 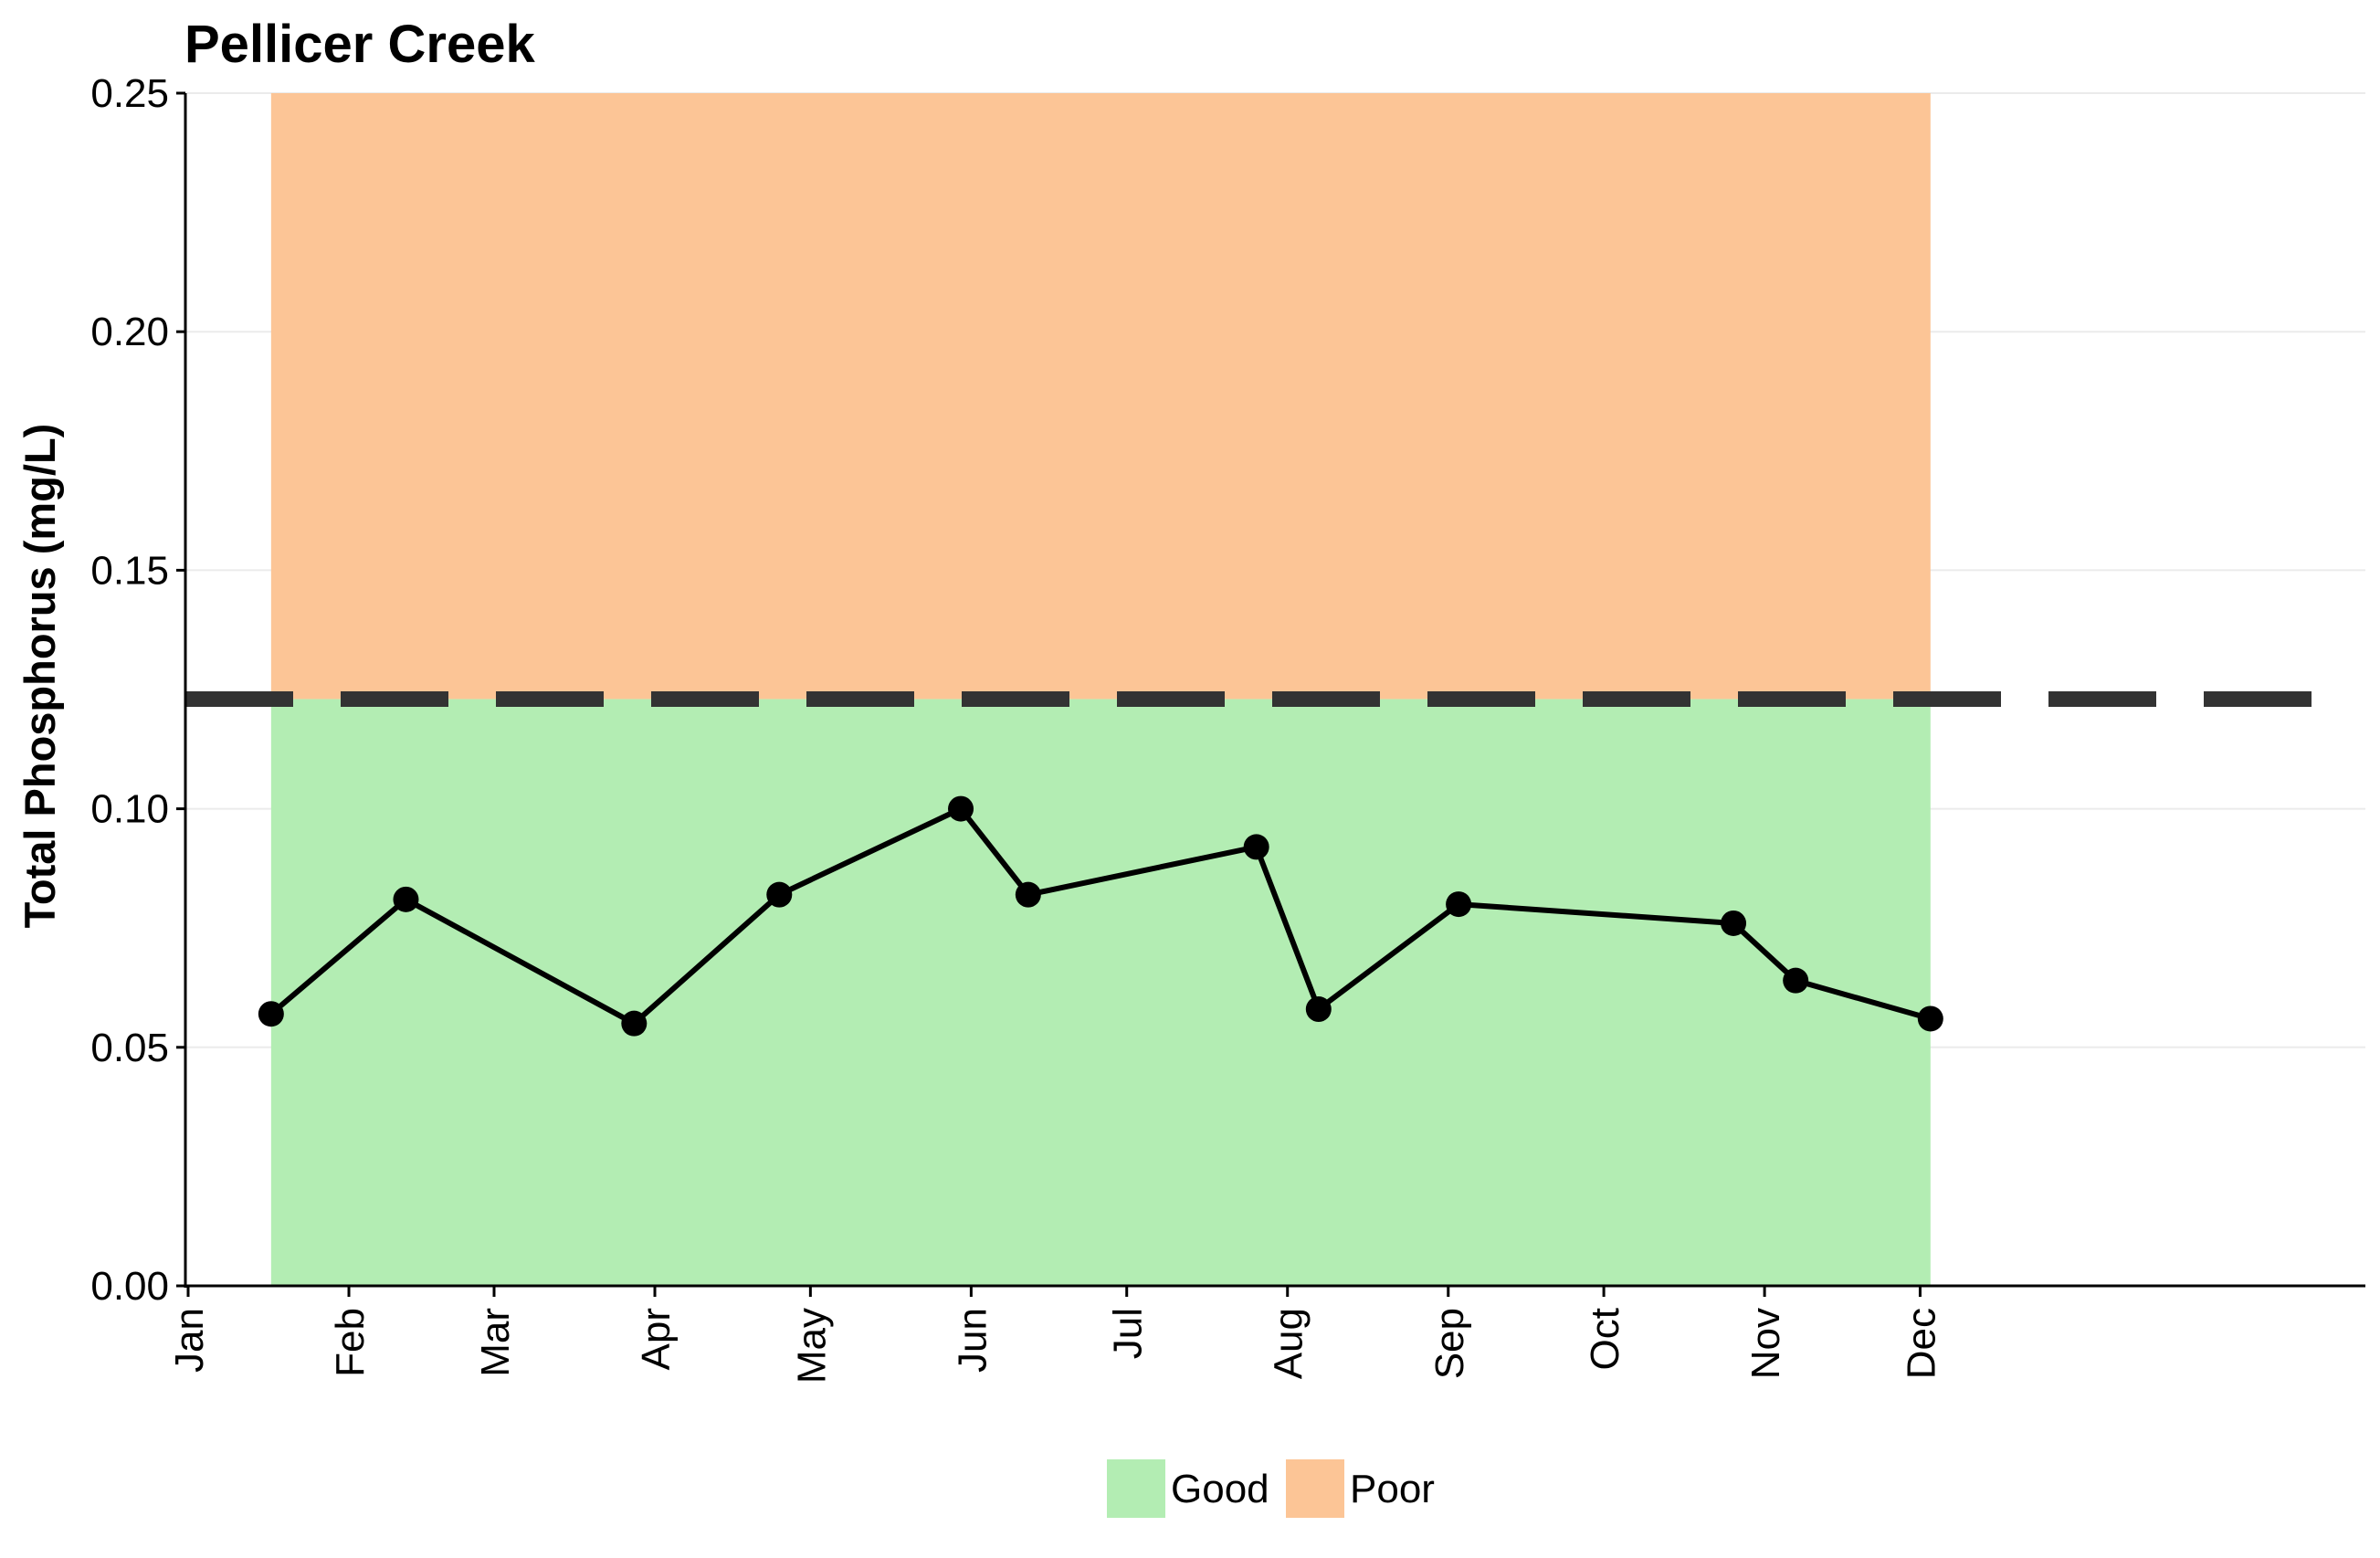 What do you see at coordinates (129, 809) in the screenshot?
I see `y-tick-label: 0.10` at bounding box center [129, 809].